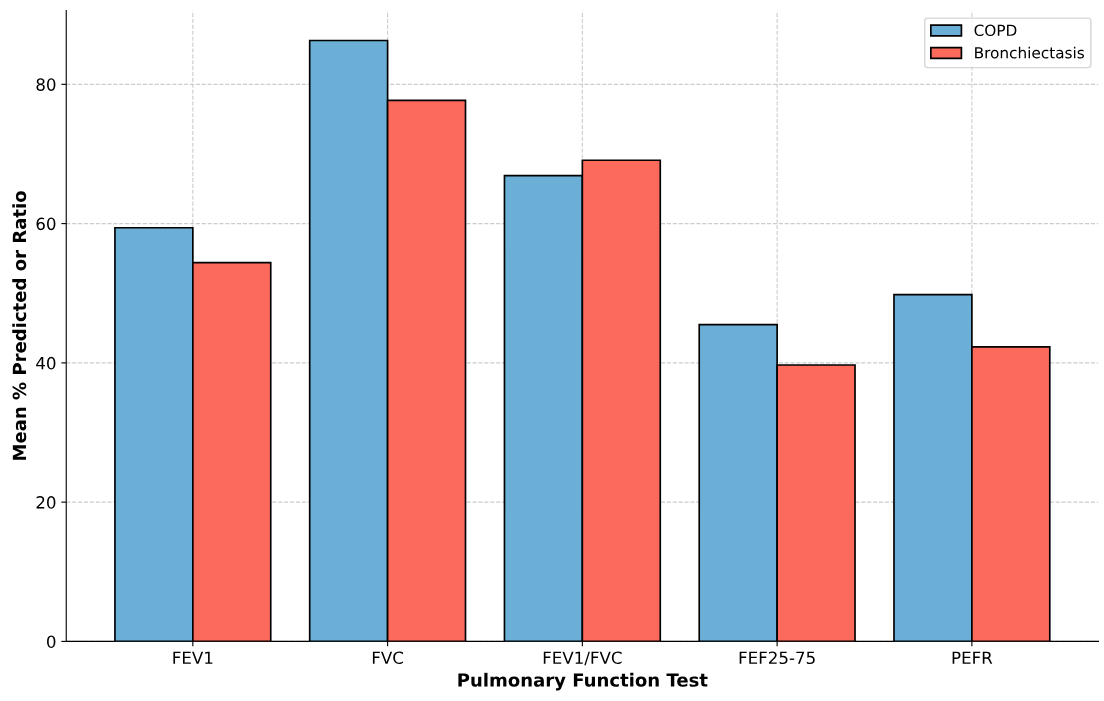  What do you see at coordinates (995, 30) in the screenshot?
I see `legend-label: COPD` at bounding box center [995, 30].